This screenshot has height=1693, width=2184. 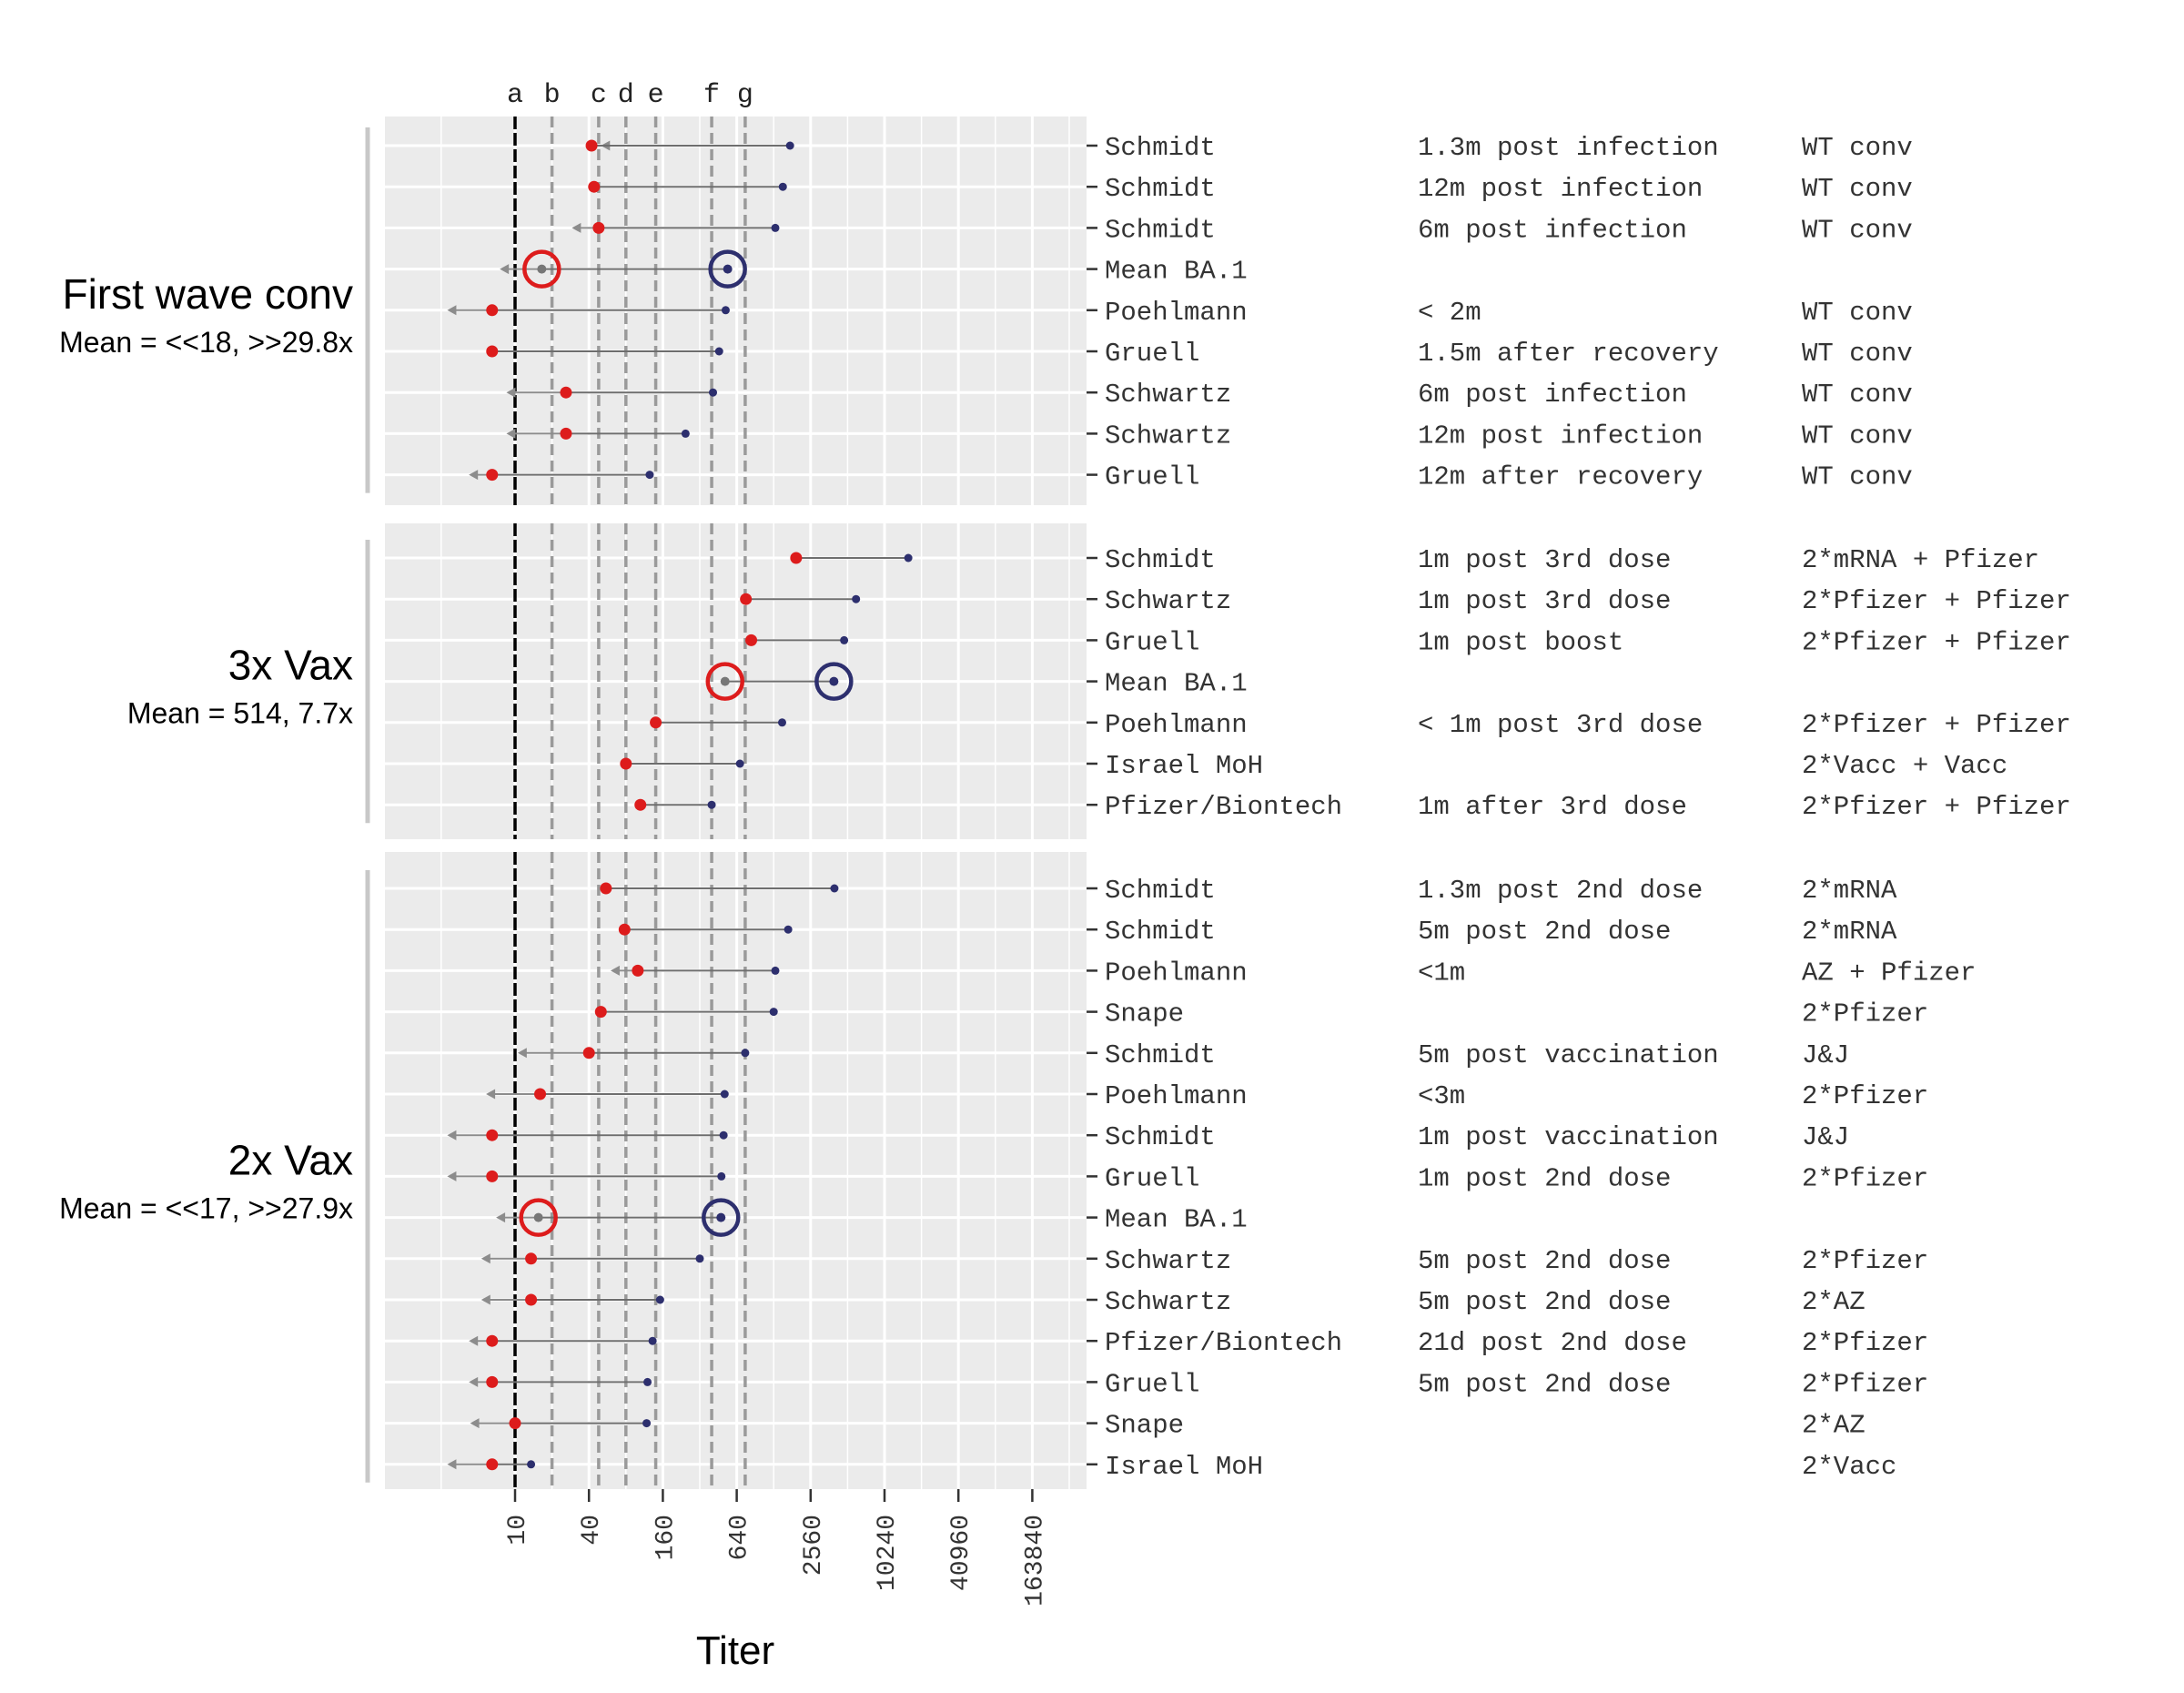 I want to click on reference-line-label-e: e, so click(x=656, y=95).